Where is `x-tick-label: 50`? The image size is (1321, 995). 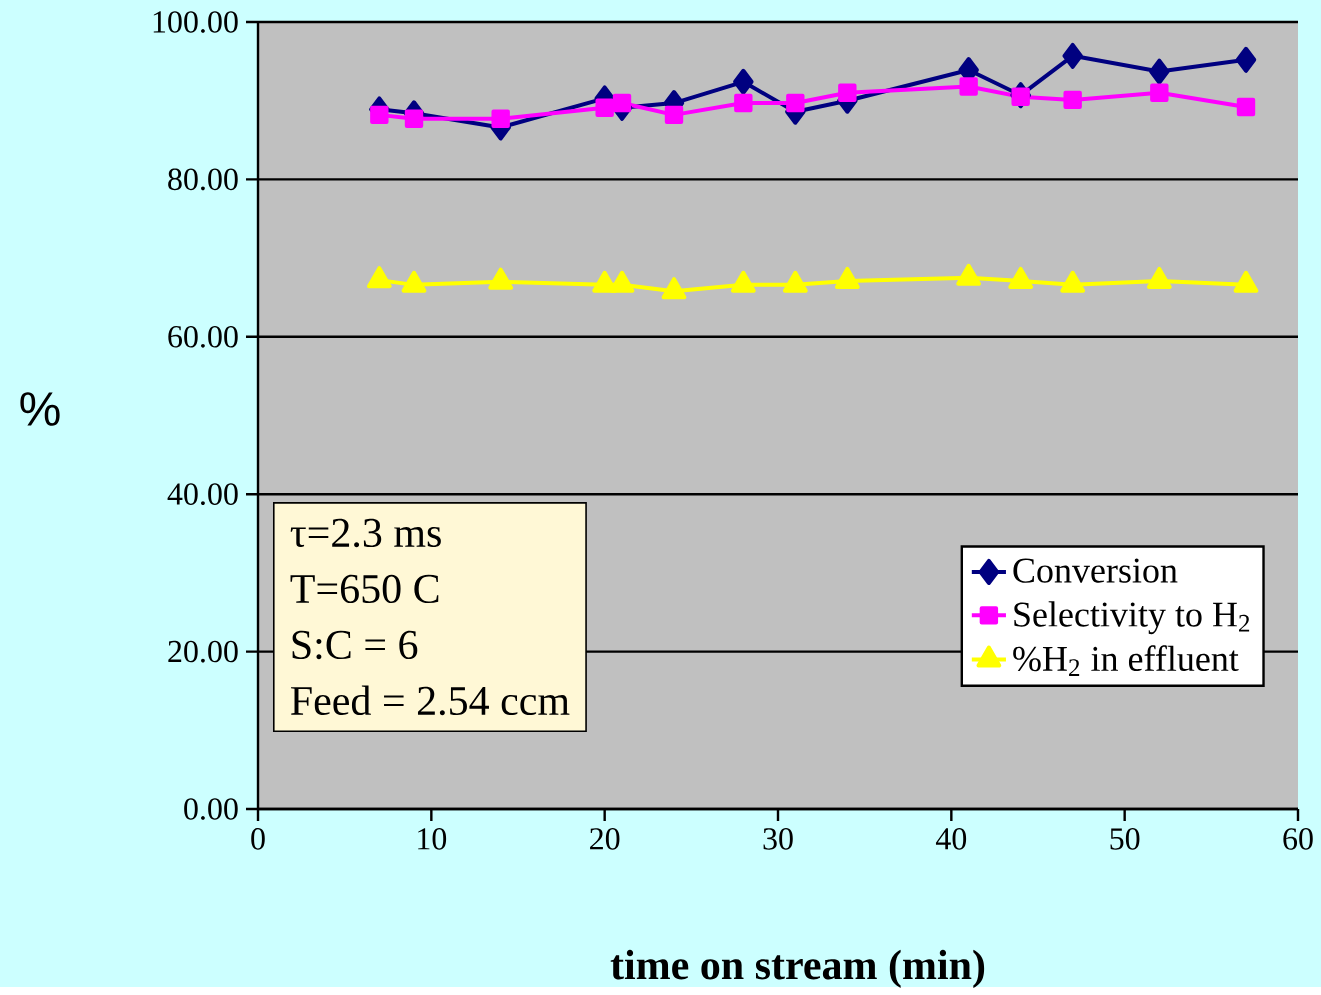 x-tick-label: 50 is located at coordinates (1125, 839).